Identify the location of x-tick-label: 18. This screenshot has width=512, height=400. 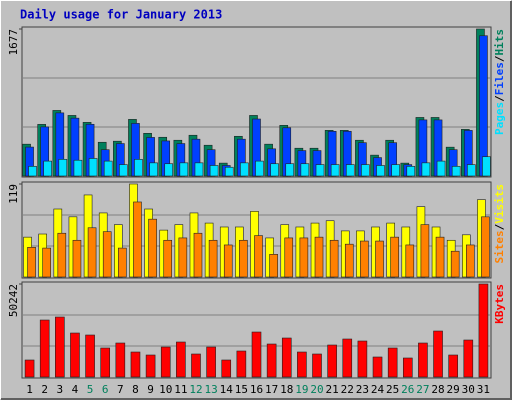
(286, 389).